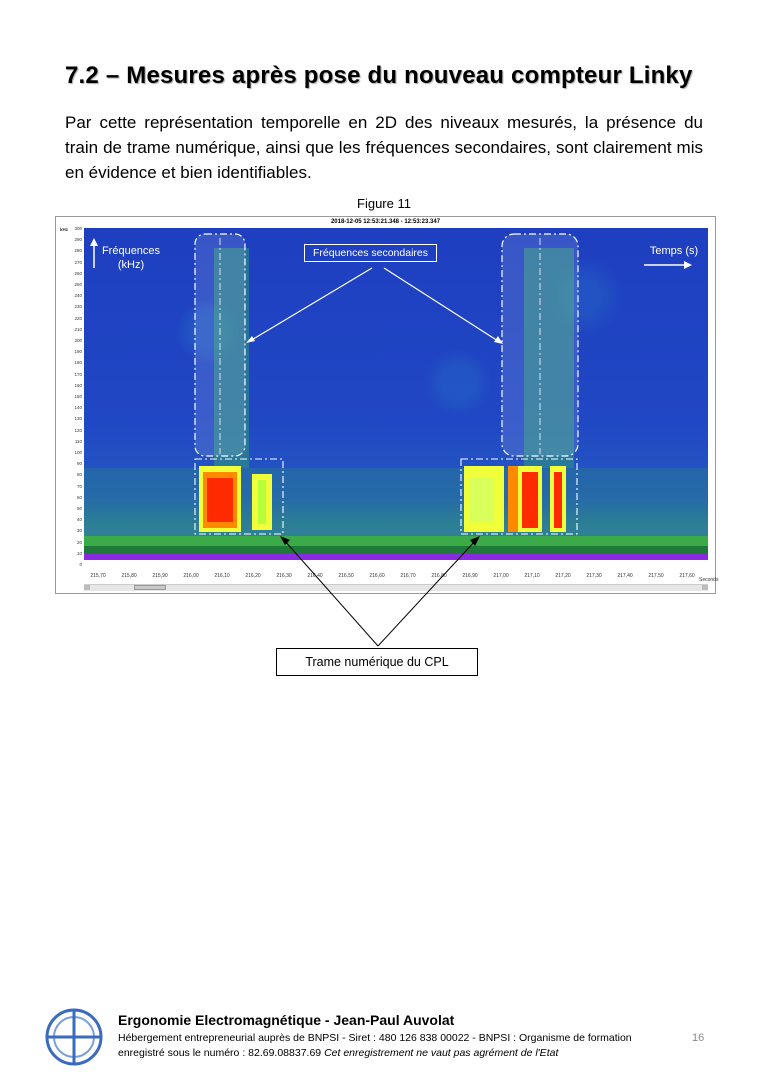  Describe the element at coordinates (532, 576) in the screenshot. I see `x-tick-label: 217,10` at that location.